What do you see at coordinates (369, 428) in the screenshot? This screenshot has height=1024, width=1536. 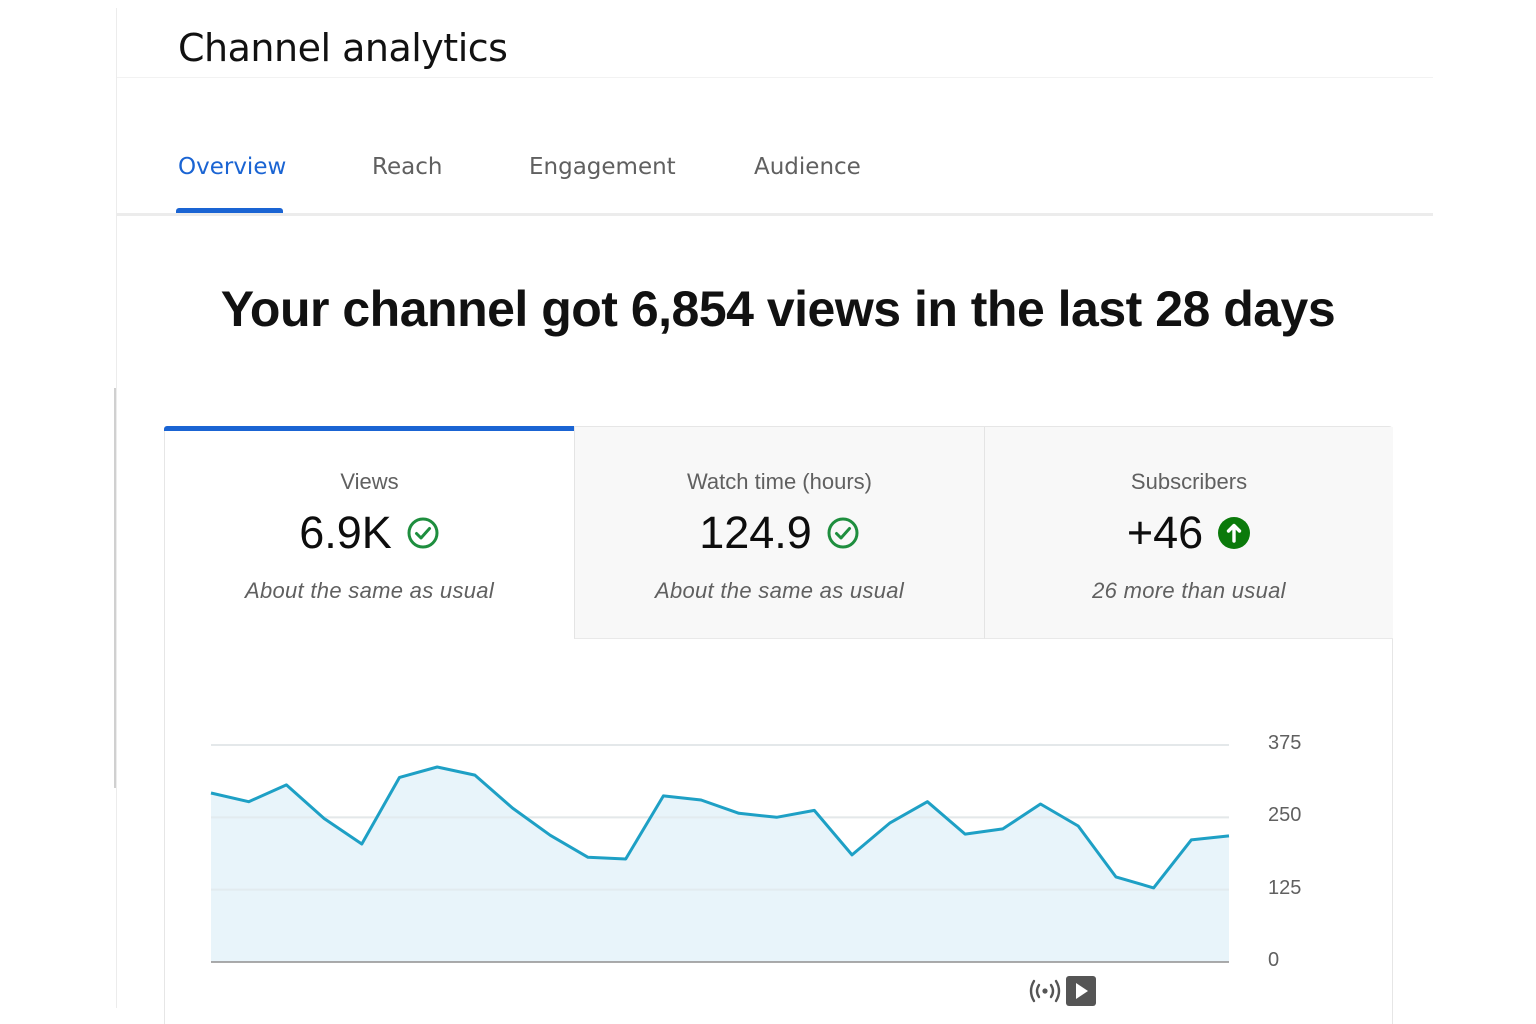 I see `selected-metric-indicator` at bounding box center [369, 428].